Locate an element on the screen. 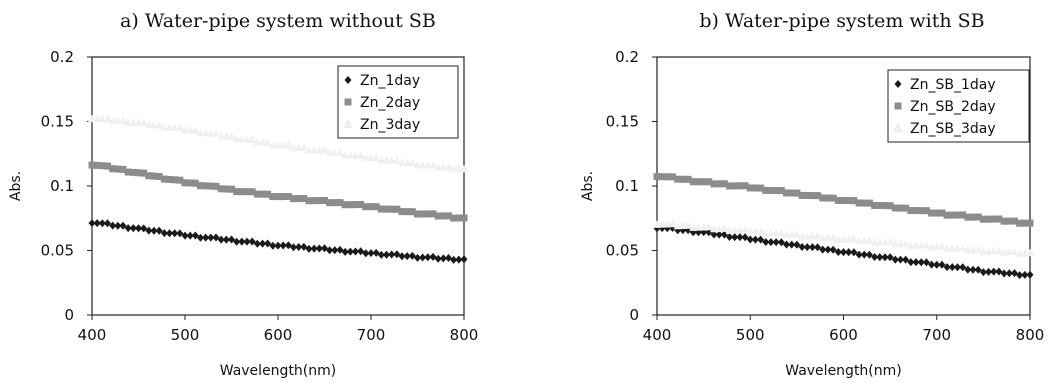 The width and height of the screenshot is (1049, 383). series-Zn_SB_3day is located at coordinates (843, 238).